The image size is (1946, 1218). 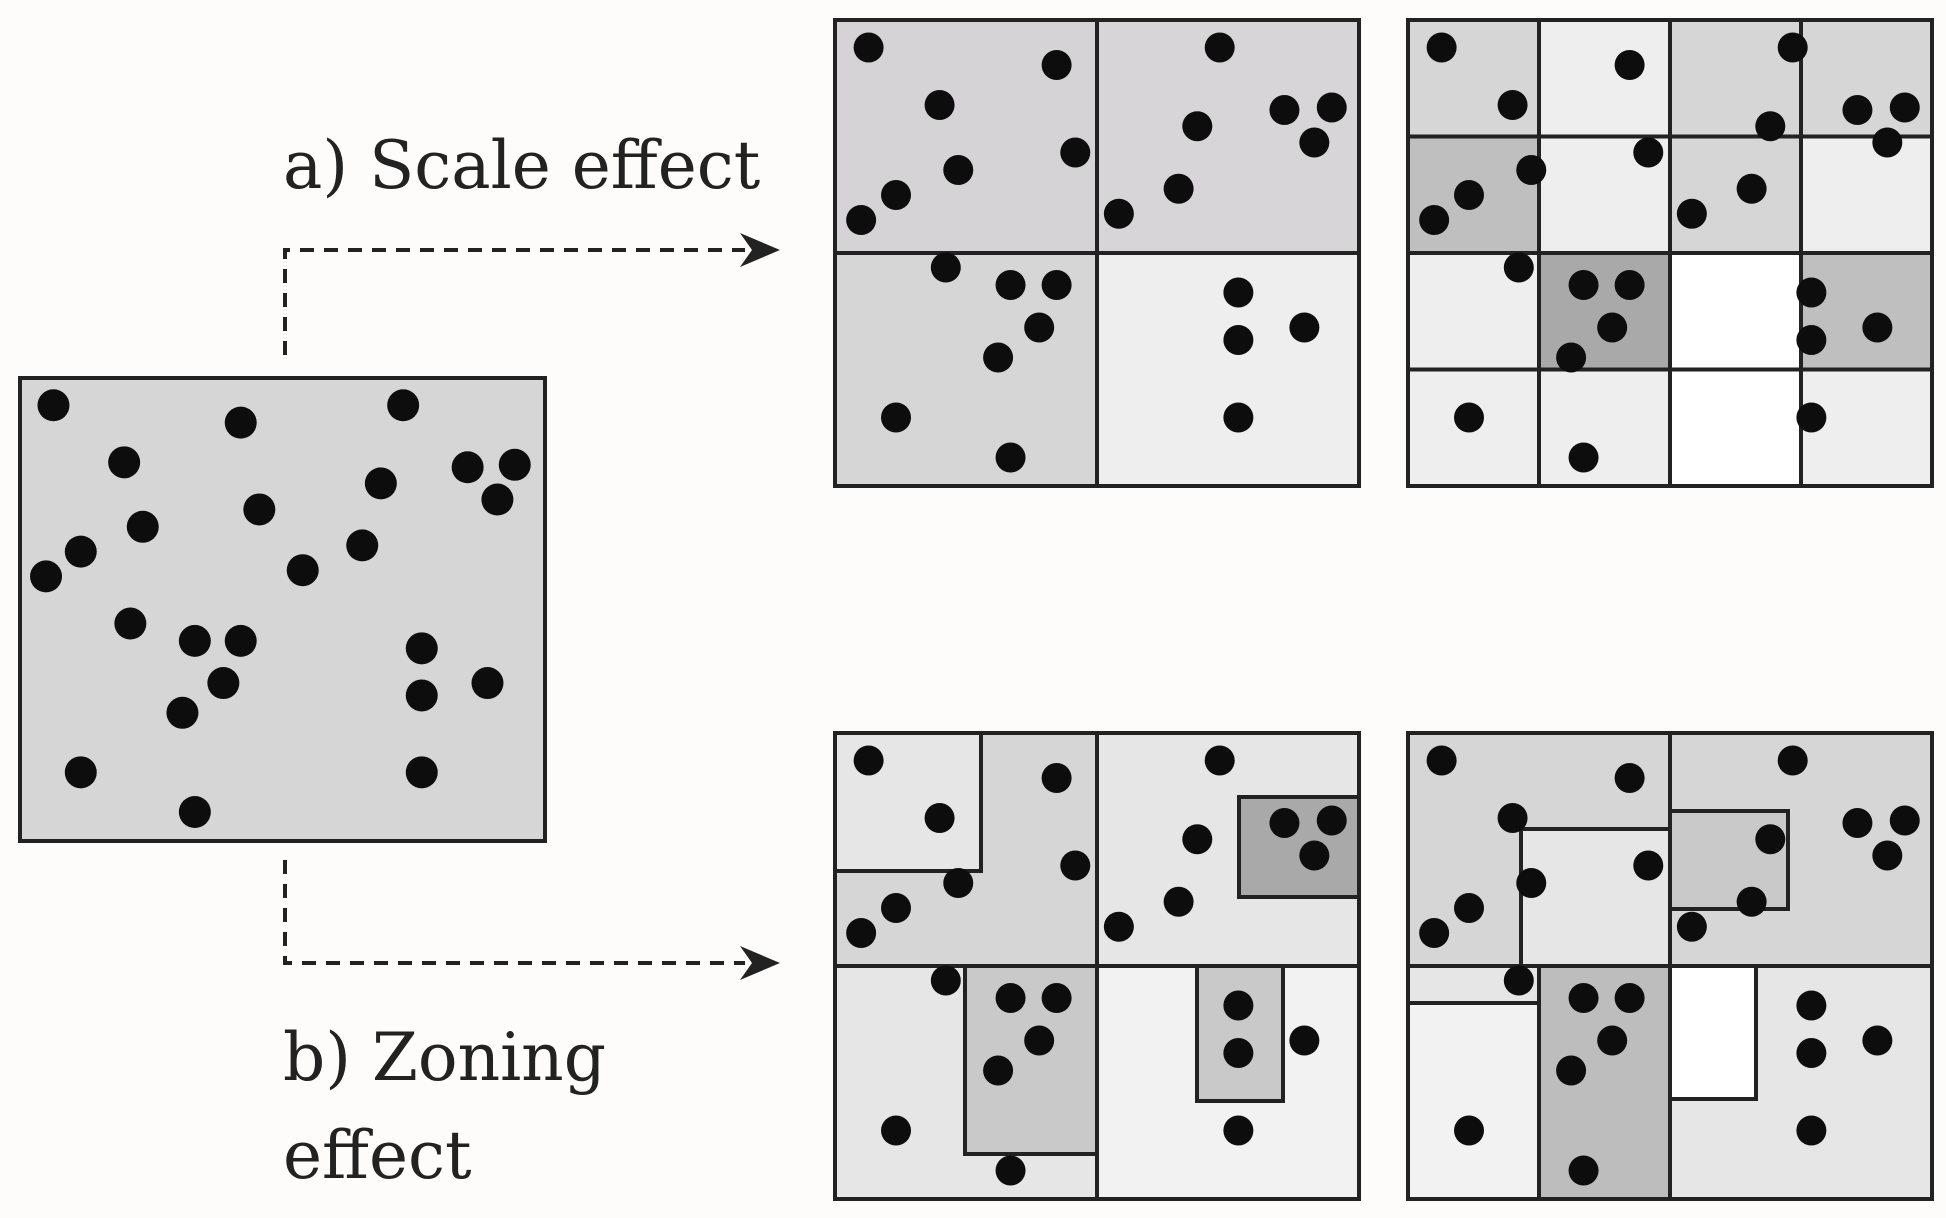 I want to click on zoning-effect-label-line2: effect, so click(x=377, y=1155).